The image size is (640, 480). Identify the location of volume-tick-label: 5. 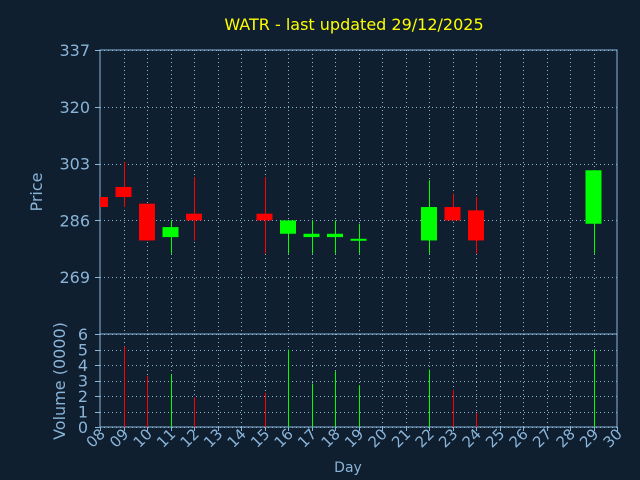
(83, 350).